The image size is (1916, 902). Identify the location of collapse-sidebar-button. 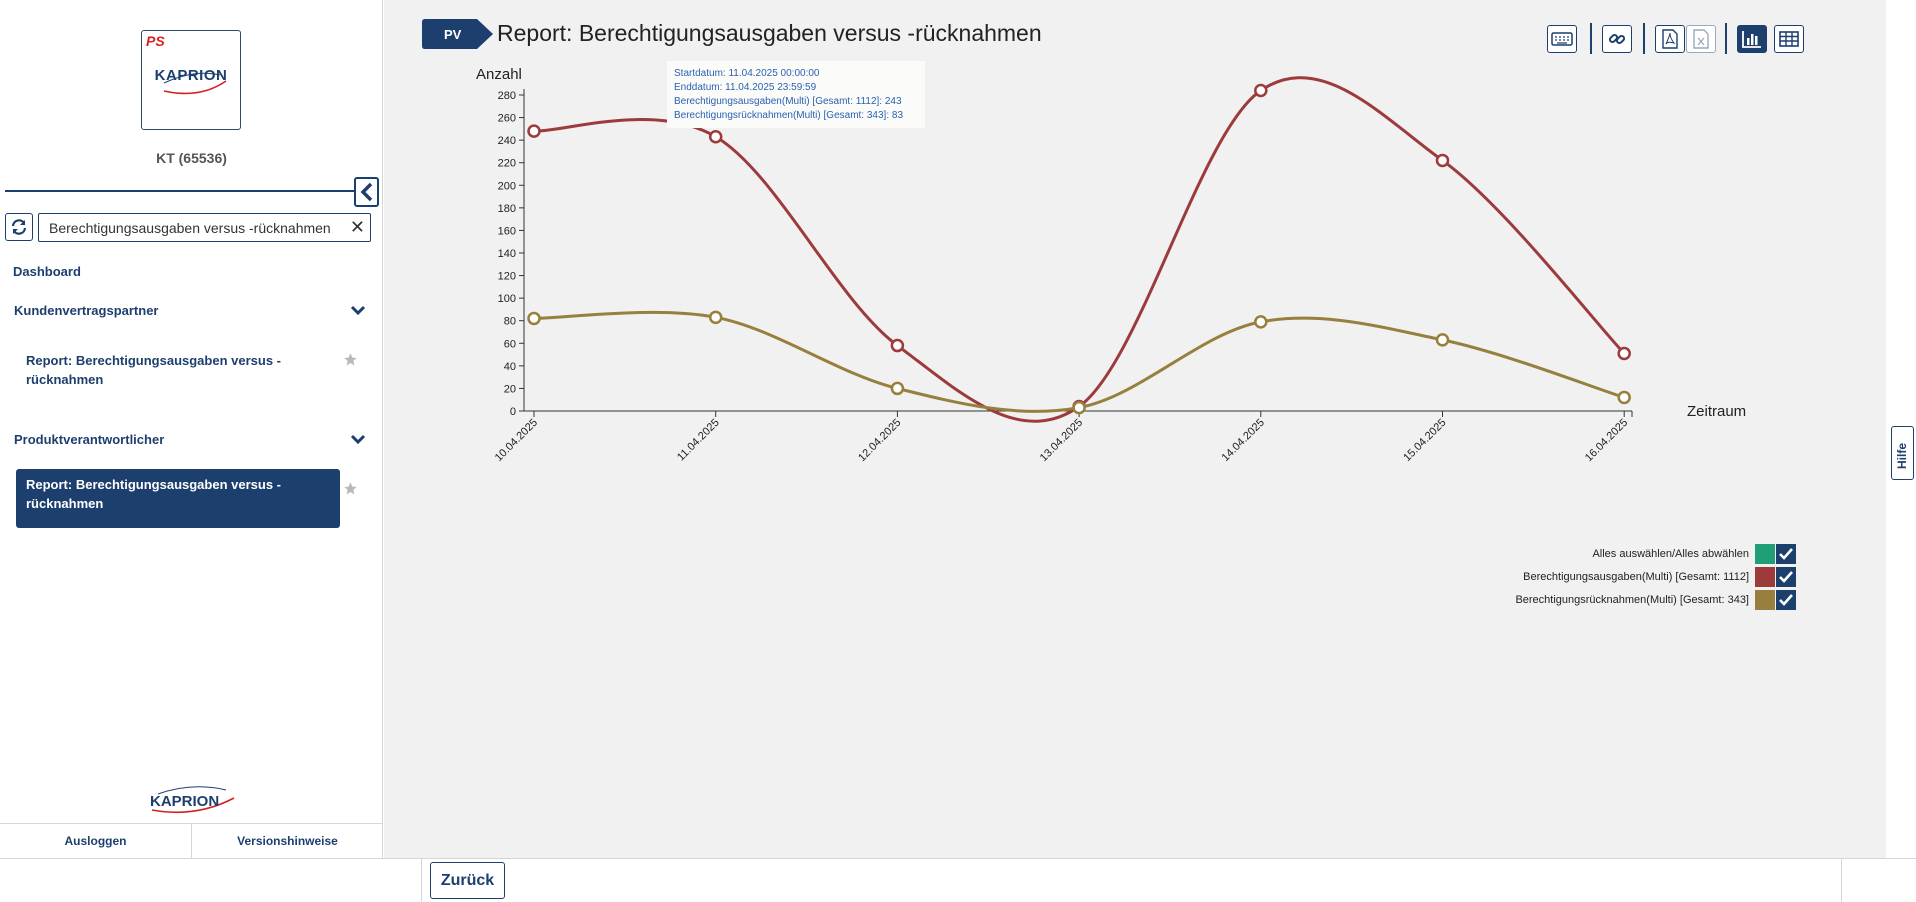
(366, 192).